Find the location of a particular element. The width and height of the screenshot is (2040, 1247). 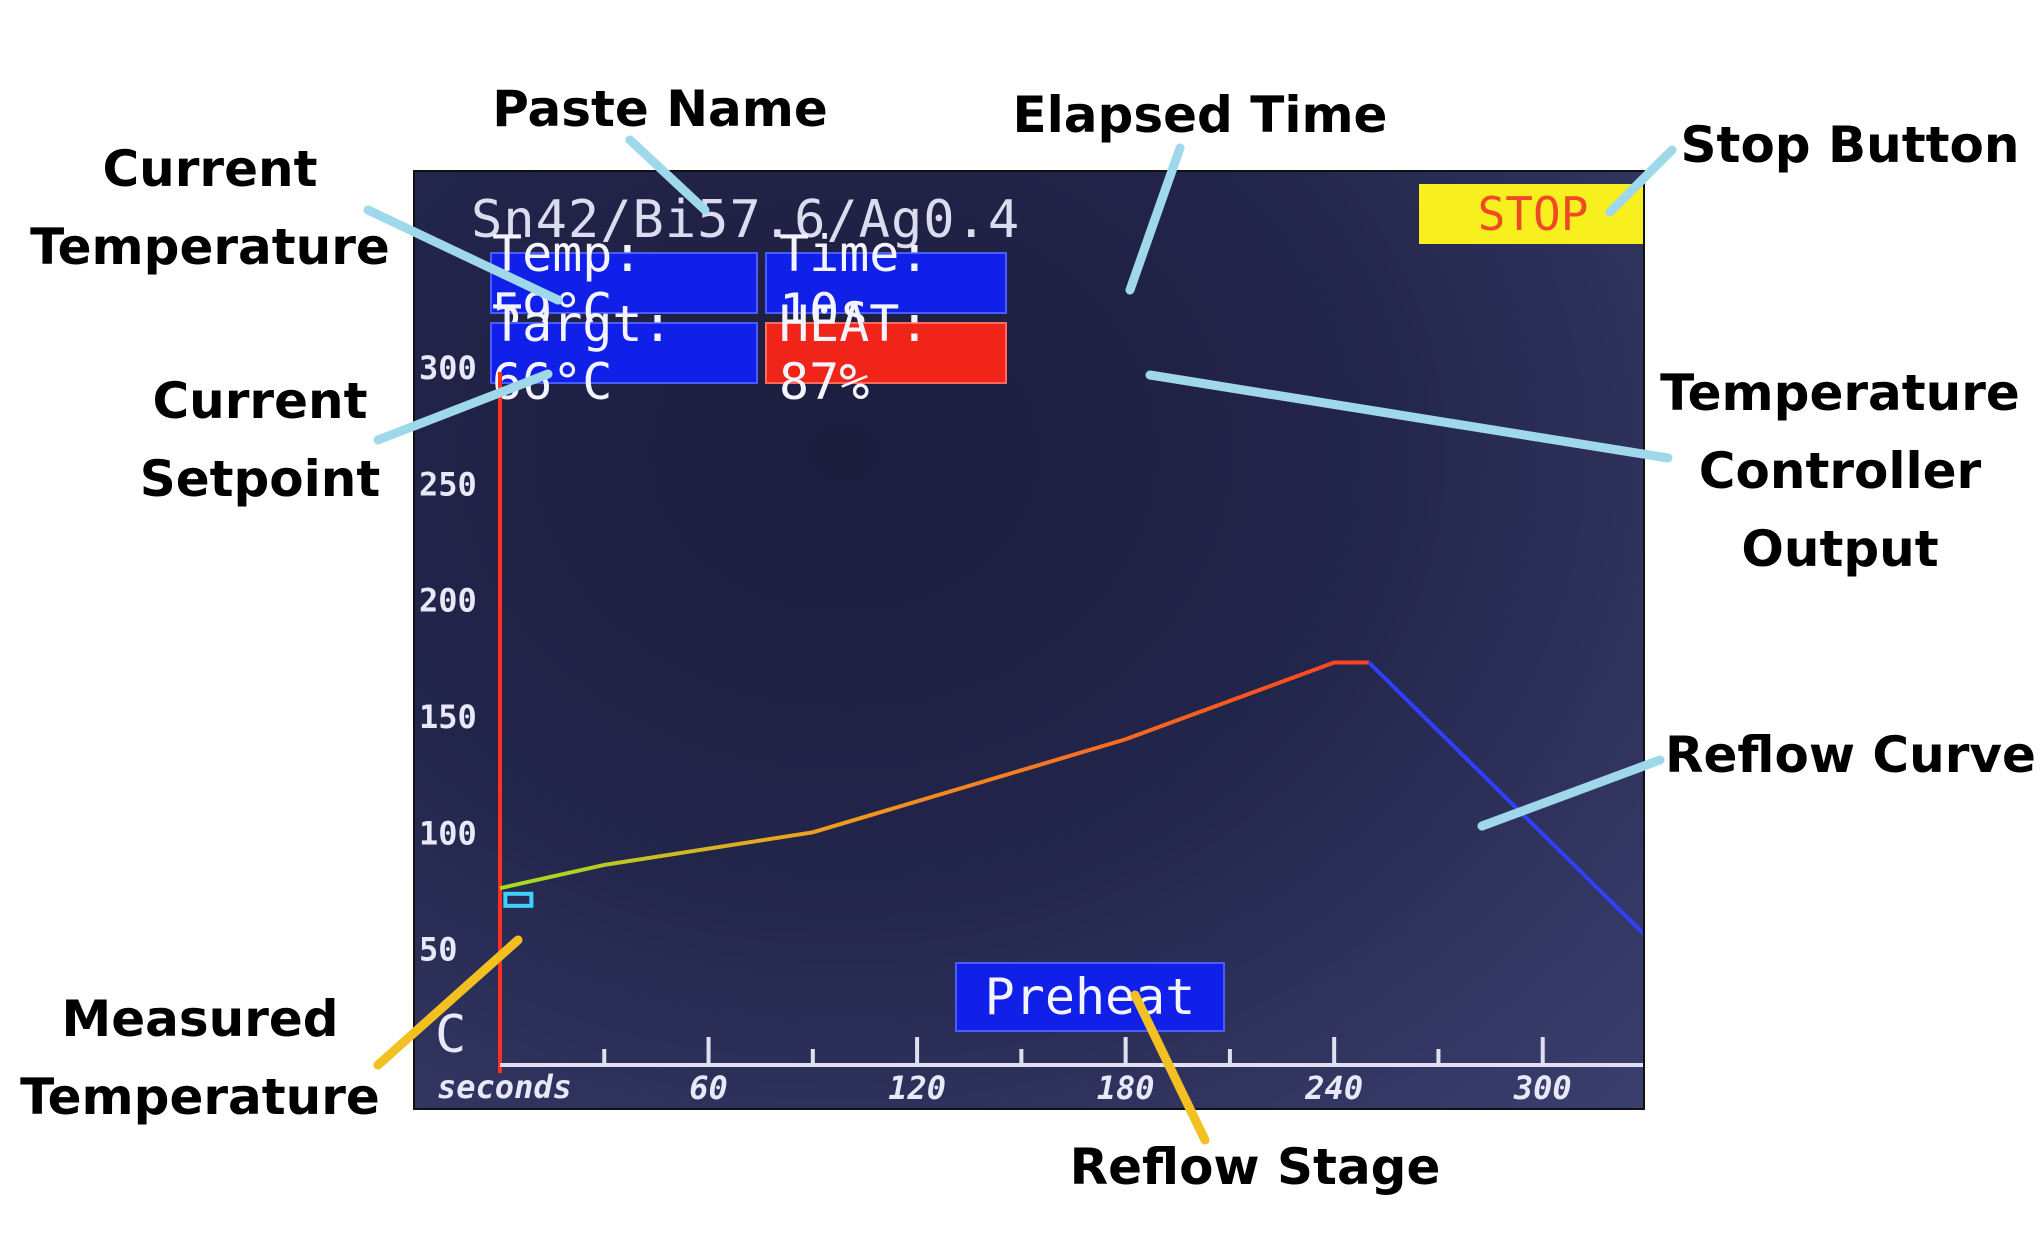

x-tick-label: 300 is located at coordinates (1542, 1088).